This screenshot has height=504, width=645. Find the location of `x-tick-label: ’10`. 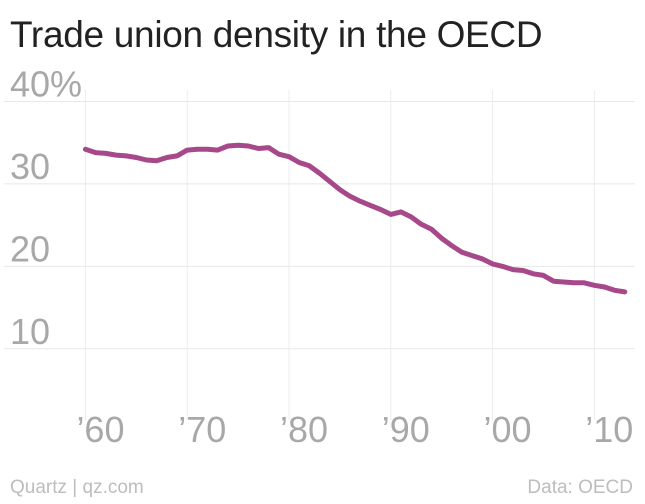

x-tick-label: ’10 is located at coordinates (609, 429).